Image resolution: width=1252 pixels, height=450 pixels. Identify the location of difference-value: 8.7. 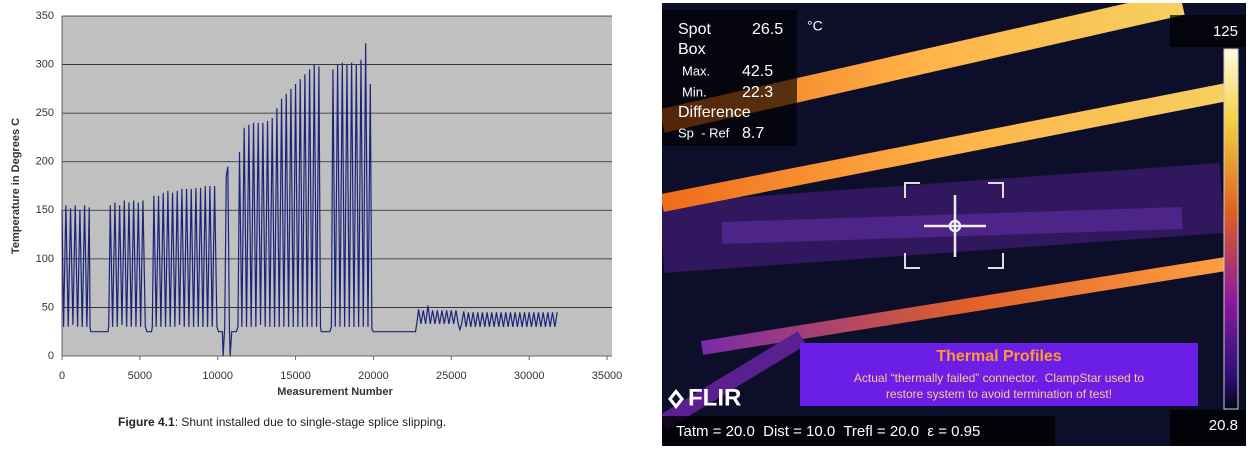
(753, 133).